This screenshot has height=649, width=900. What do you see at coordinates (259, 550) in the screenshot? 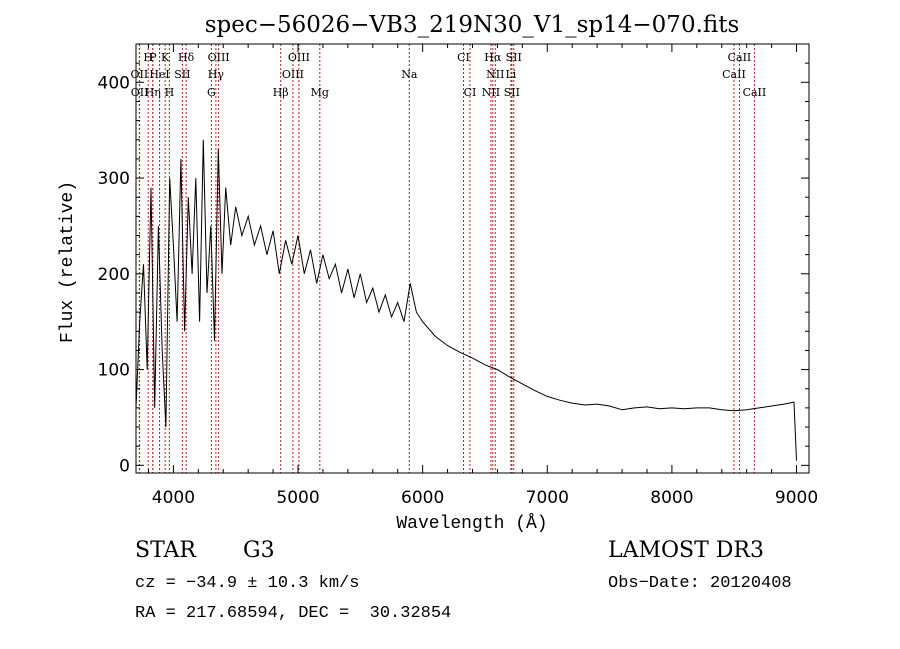
I see `object-subclass: G3` at bounding box center [259, 550].